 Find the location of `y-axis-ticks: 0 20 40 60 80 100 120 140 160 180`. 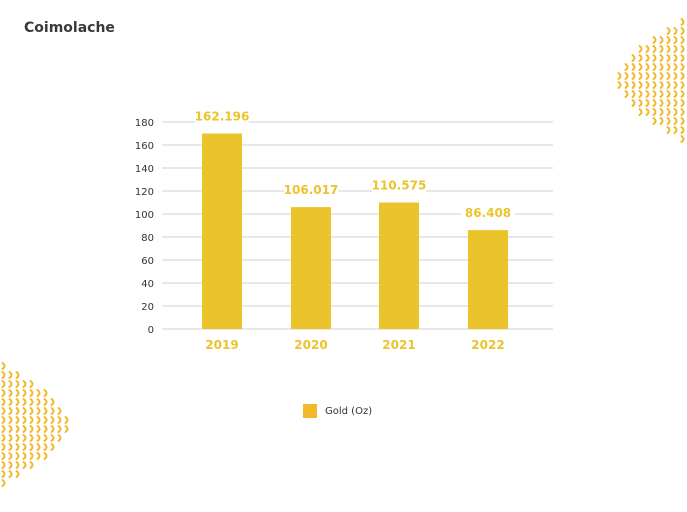

y-axis-ticks: 0 20 40 60 80 100 120 140 160 180 is located at coordinates (144, 227).